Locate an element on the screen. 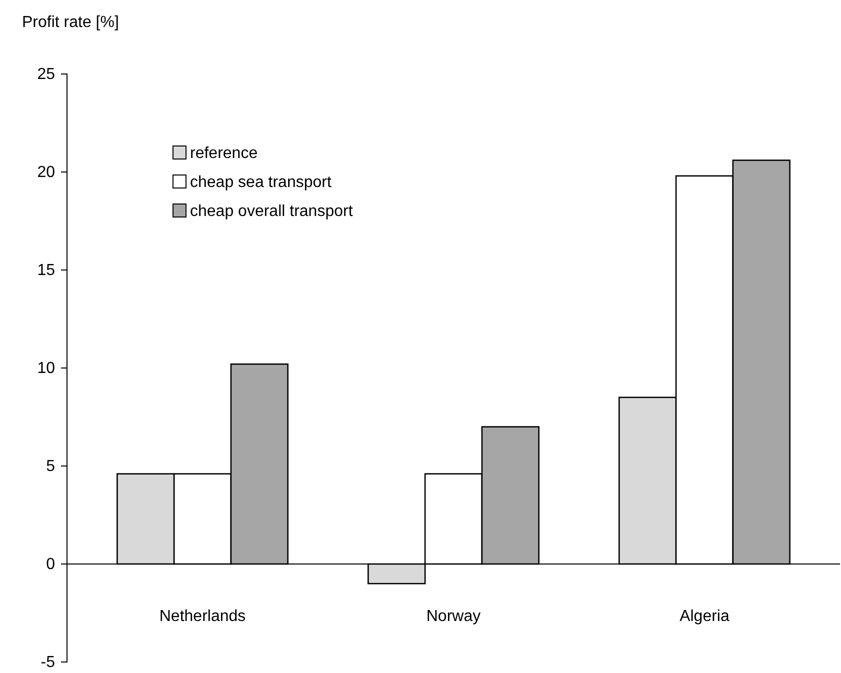 This screenshot has width=841, height=673. y-tick-label: 25 is located at coordinates (46, 75).